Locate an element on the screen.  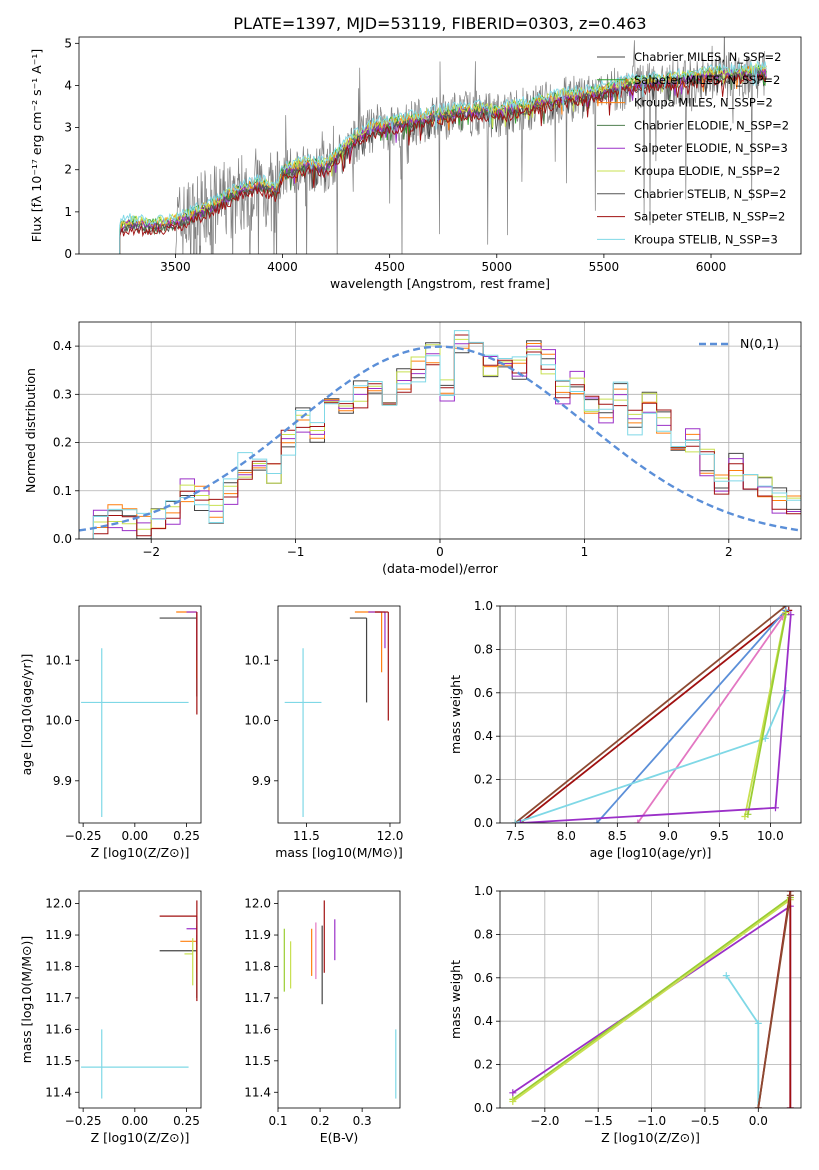
legend-label: Chabrier ELODIE, N_SSP=2 is located at coordinates (711, 125).